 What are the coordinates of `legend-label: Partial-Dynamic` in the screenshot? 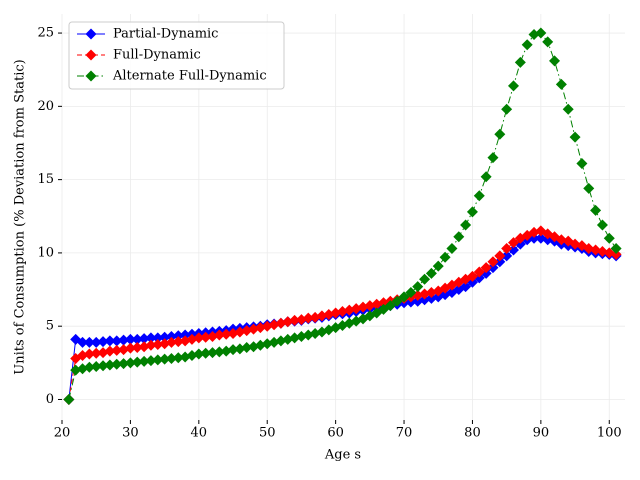 It's located at (165, 34).